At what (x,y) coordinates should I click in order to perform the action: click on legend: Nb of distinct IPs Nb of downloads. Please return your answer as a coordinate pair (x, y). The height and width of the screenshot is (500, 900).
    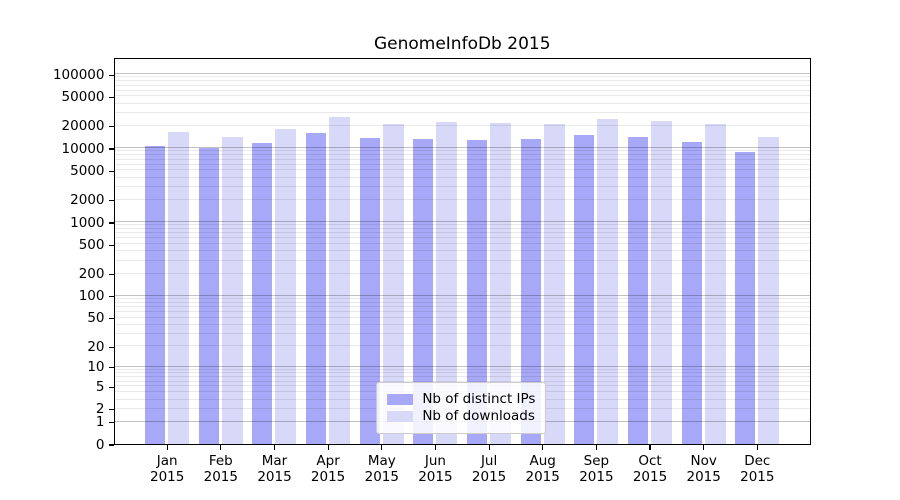
    Looking at the image, I should click on (461, 408).